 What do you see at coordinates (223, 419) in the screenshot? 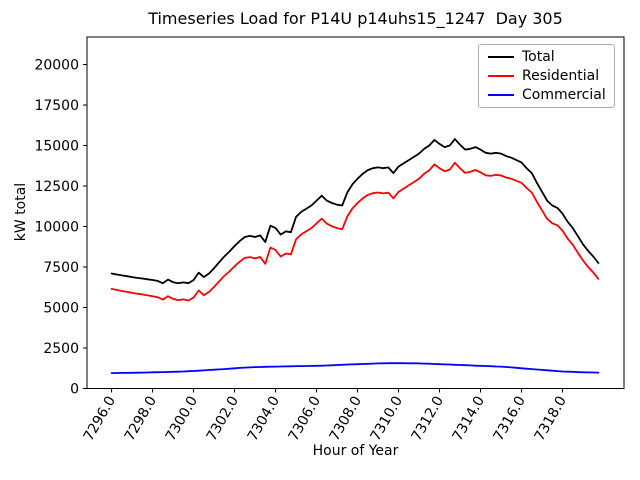
I see `x-tick-label: 7302.0` at bounding box center [223, 419].